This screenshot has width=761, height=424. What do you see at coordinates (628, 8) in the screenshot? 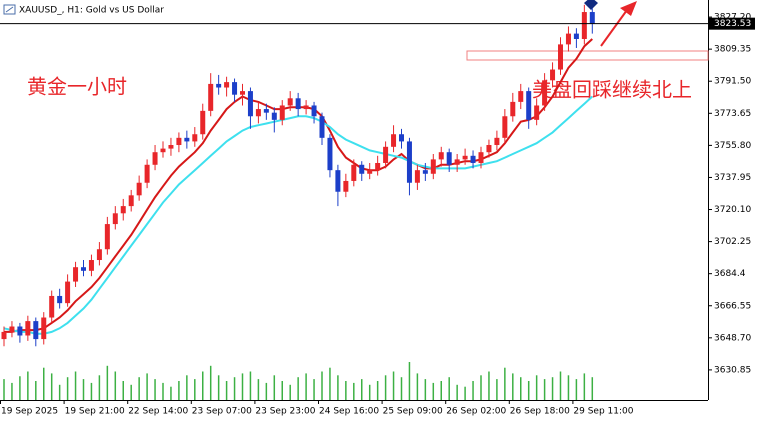
I see `trend-arrow-head` at bounding box center [628, 8].